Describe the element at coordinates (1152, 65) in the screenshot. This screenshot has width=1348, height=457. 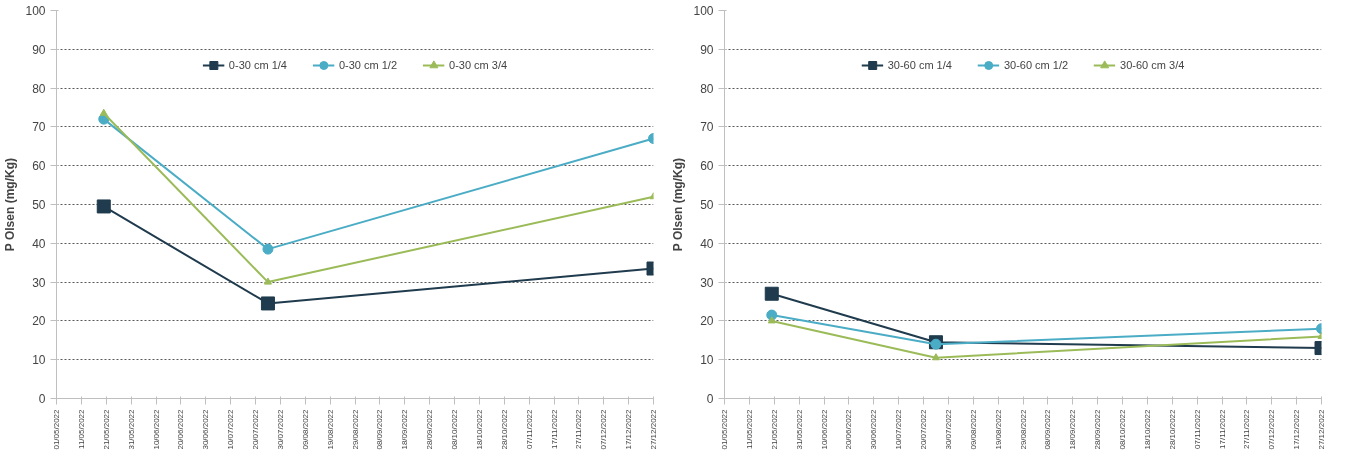
I see `legend-label: 30-60 cm 3/4` at that location.